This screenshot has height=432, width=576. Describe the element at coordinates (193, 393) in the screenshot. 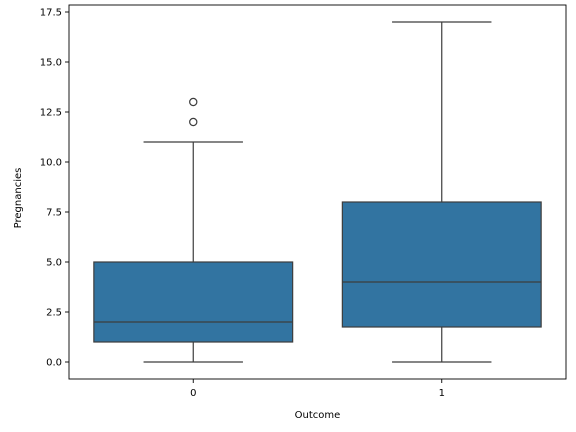

I see `x-tick-label: 0` at that location.